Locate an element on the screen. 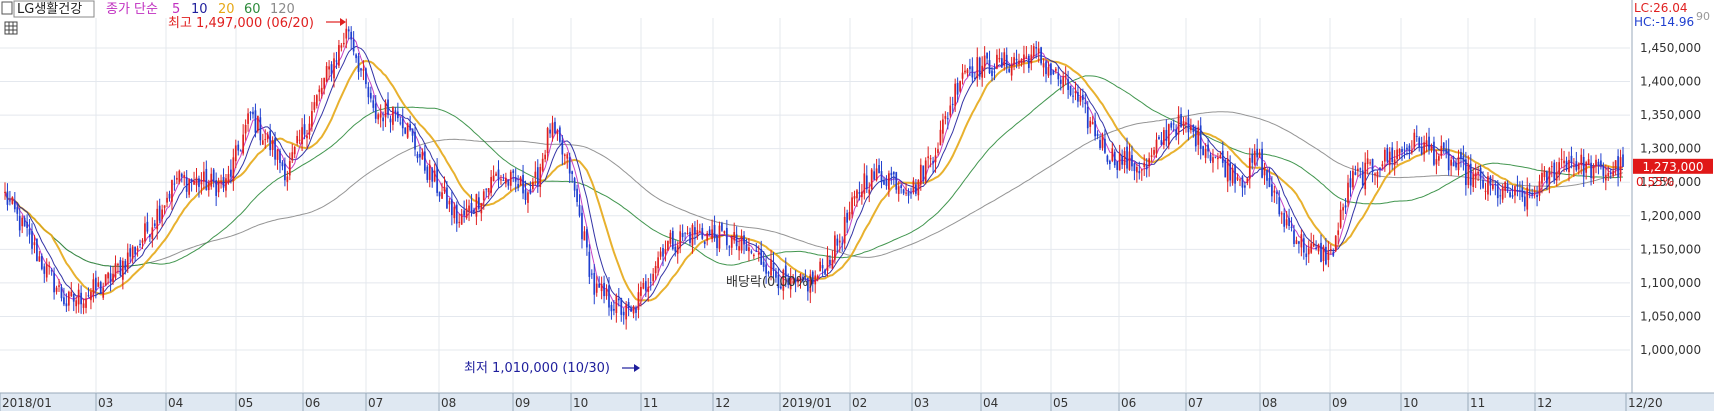 This screenshot has width=1714, height=411. stock-name-box is located at coordinates (54, 9).